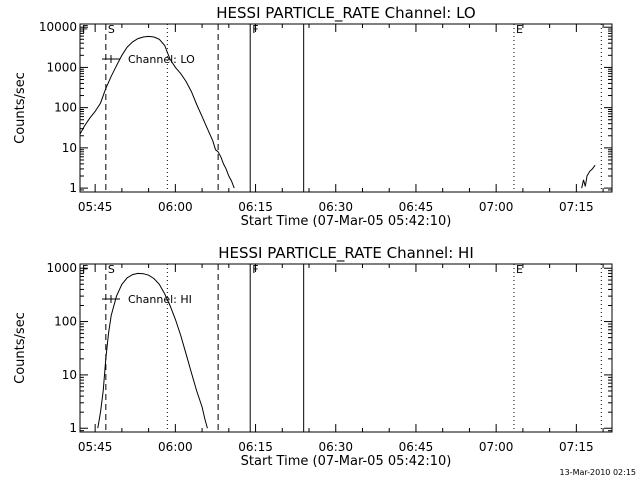 The image size is (640, 480). I want to click on chart-title: HESSI PARTICLE_RATE Channel: LO, so click(345, 13).